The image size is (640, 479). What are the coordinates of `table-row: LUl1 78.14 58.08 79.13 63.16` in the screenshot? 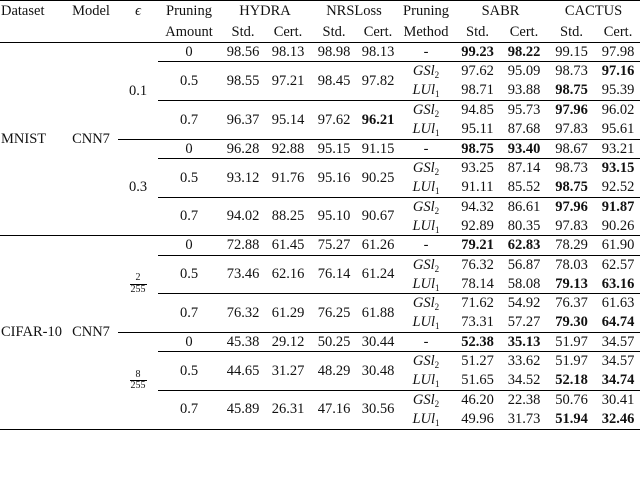 It's located at (320, 283).